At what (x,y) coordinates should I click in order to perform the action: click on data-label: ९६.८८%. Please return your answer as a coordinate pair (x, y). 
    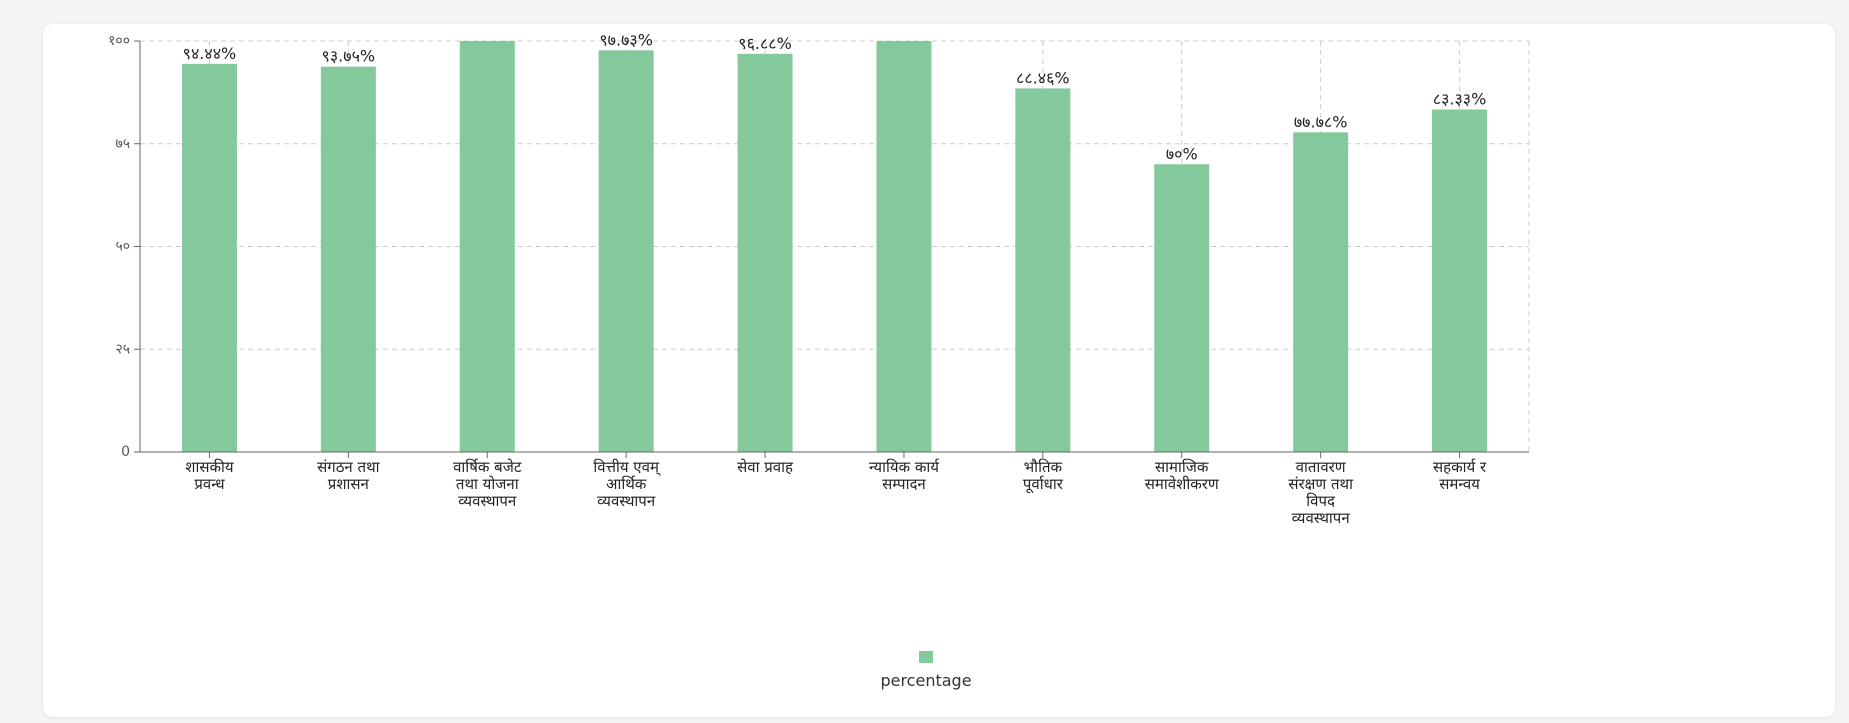
    Looking at the image, I should click on (765, 43).